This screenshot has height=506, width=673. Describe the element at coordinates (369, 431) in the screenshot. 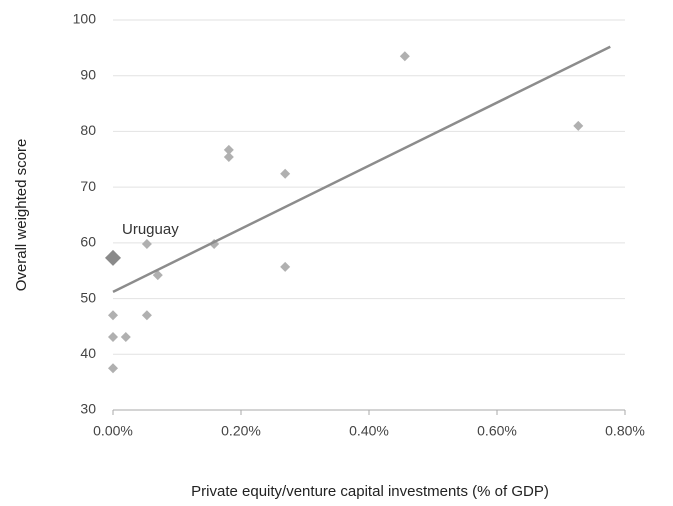

I see `x-tick-label: 0.40%` at that location.